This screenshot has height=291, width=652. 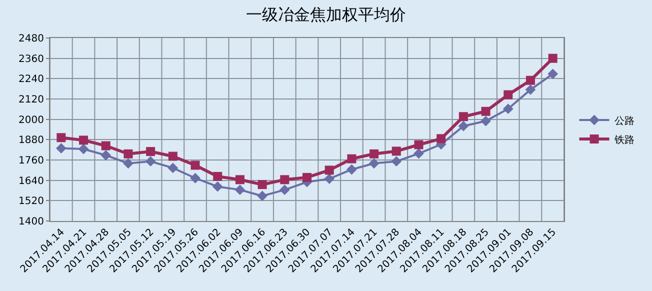 I want to click on y-tick-label: 1520, so click(x=31, y=202).